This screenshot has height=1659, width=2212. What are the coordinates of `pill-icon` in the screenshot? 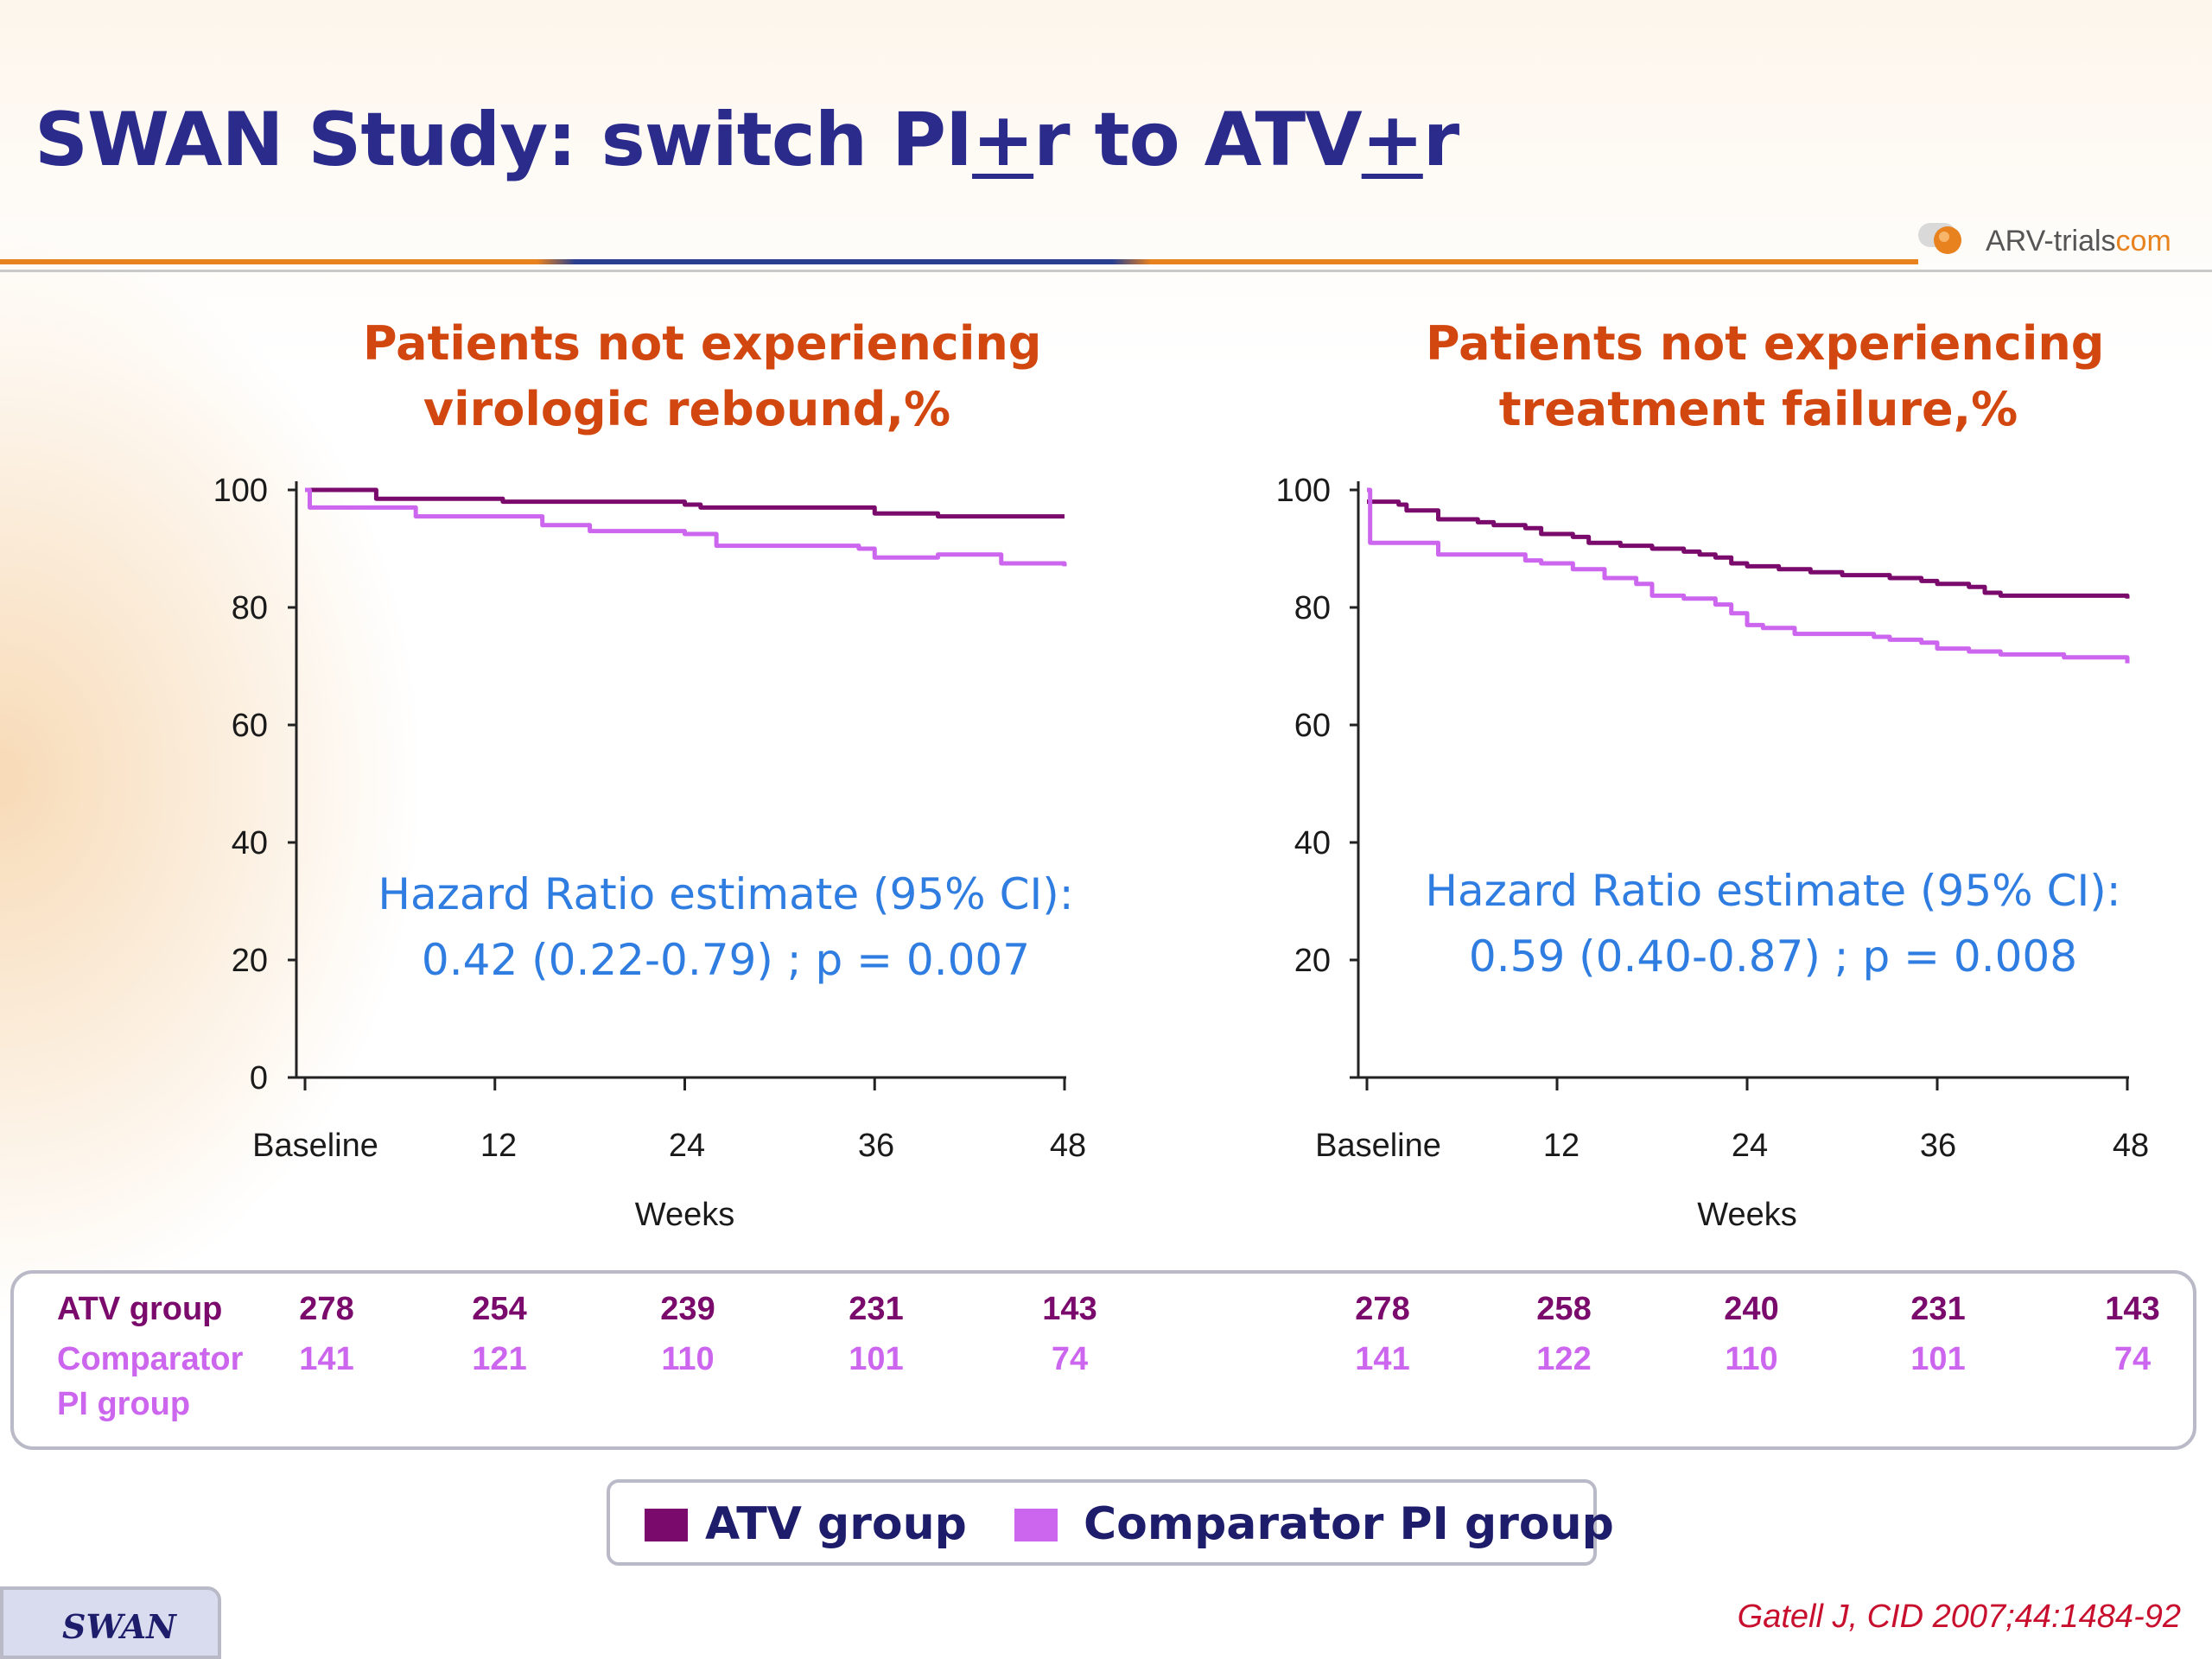 It's located at (1939, 238).